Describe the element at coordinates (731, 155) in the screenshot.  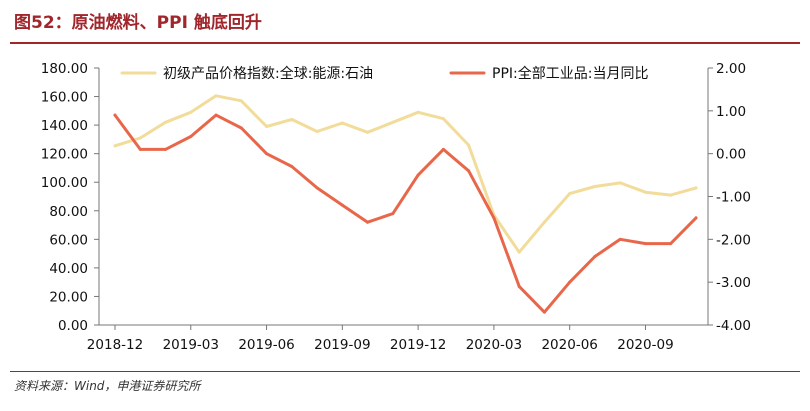
I see `y-right-tick-label: 0.00` at that location.